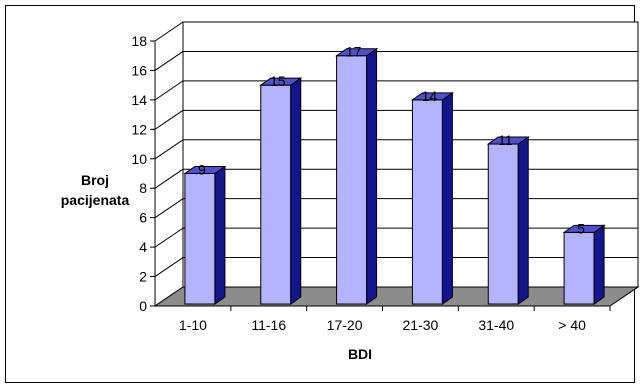  What do you see at coordinates (268, 325) in the screenshot?
I see `x-tick-label: 11-16` at bounding box center [268, 325].